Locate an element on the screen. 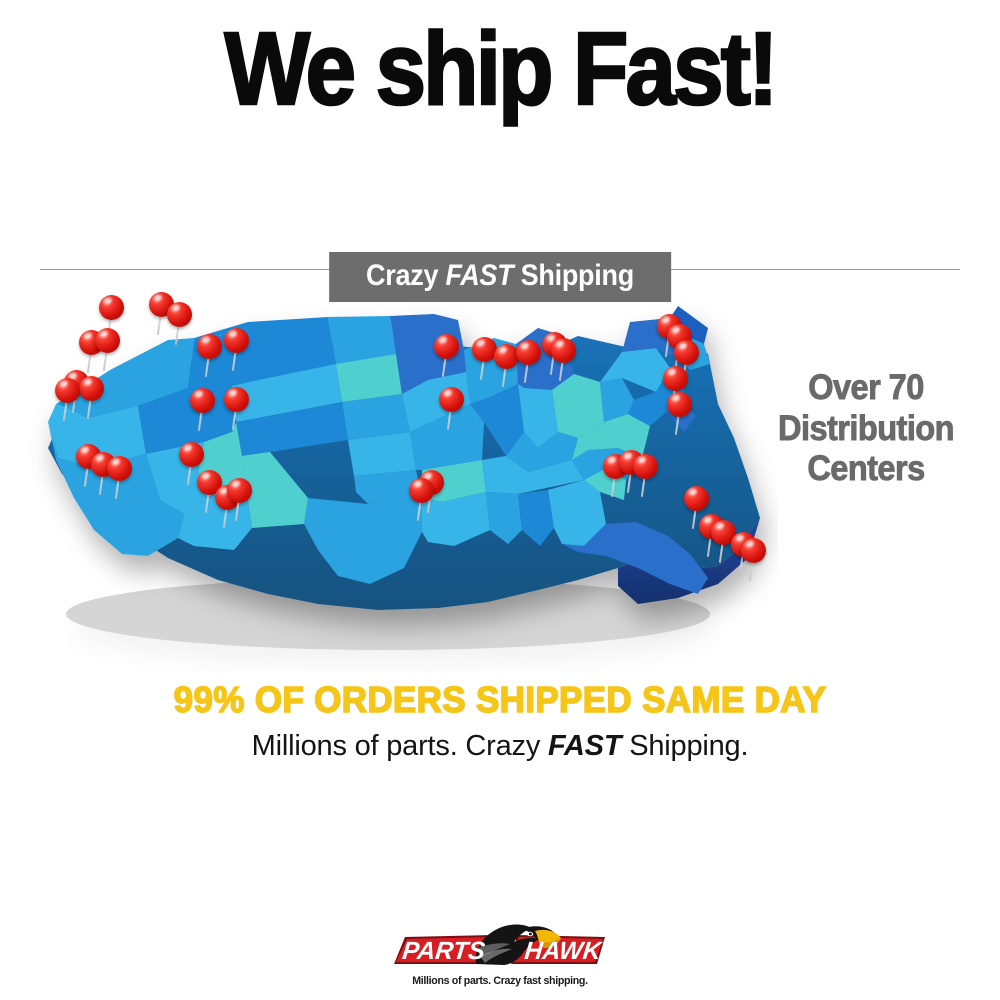  distribution-center-stat: Over 70 Distribution Centers is located at coordinates (866, 429).